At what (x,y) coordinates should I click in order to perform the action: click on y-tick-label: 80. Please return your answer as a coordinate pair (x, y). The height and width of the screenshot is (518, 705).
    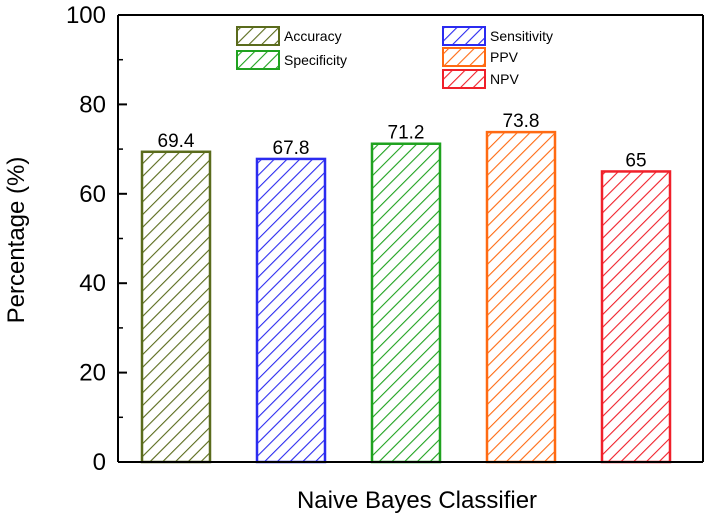
    Looking at the image, I should click on (92, 104).